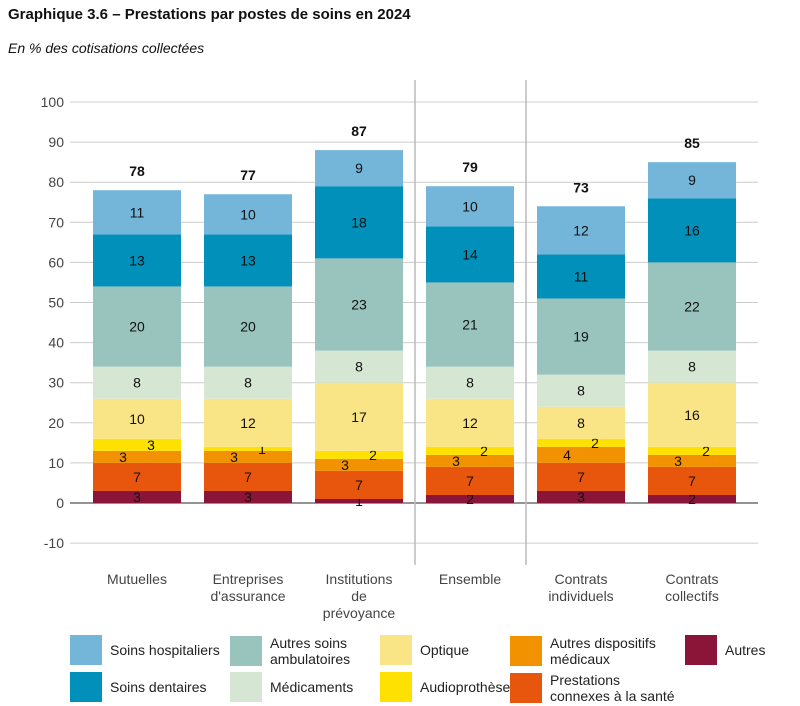 Image resolution: width=800 pixels, height=706 pixels. I want to click on legend-item: Soins dentaires, so click(148, 687).